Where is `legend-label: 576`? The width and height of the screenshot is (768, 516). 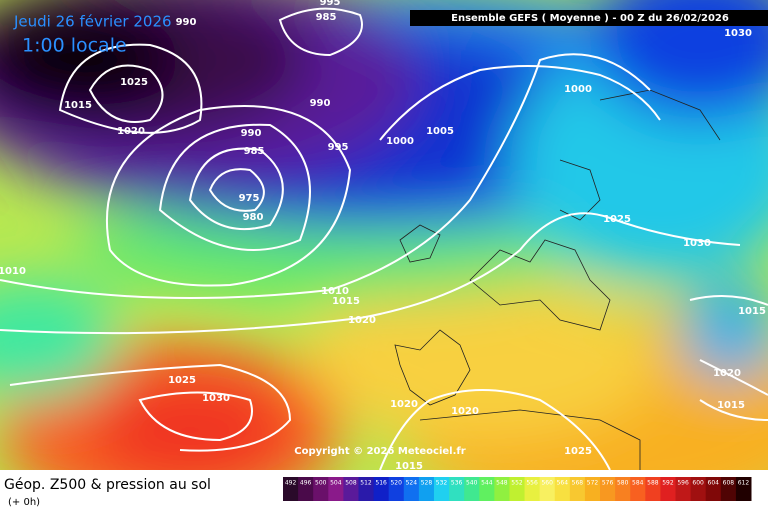
legend-label: 576 is located at coordinates (608, 483).